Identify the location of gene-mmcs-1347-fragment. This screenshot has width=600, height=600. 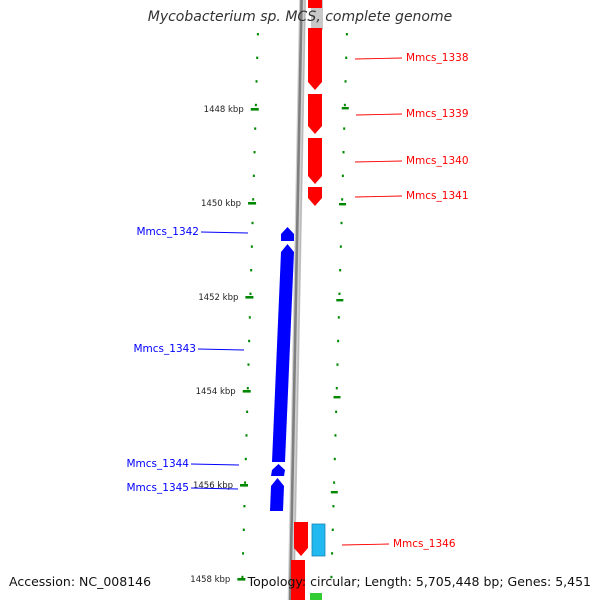
(298, 580).